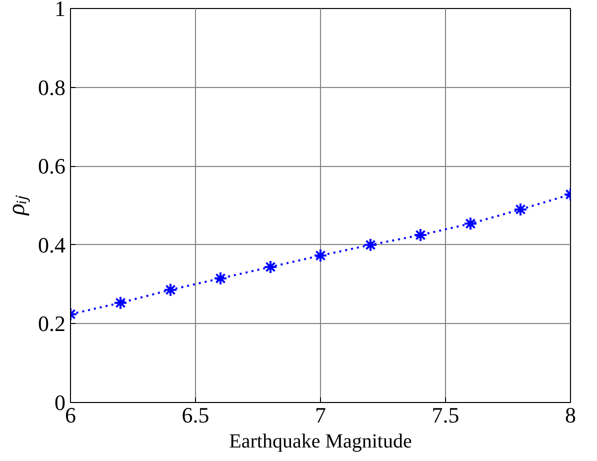 The width and height of the screenshot is (597, 461). What do you see at coordinates (52, 87) in the screenshot?
I see `y-tick-label: 0.8` at bounding box center [52, 87].